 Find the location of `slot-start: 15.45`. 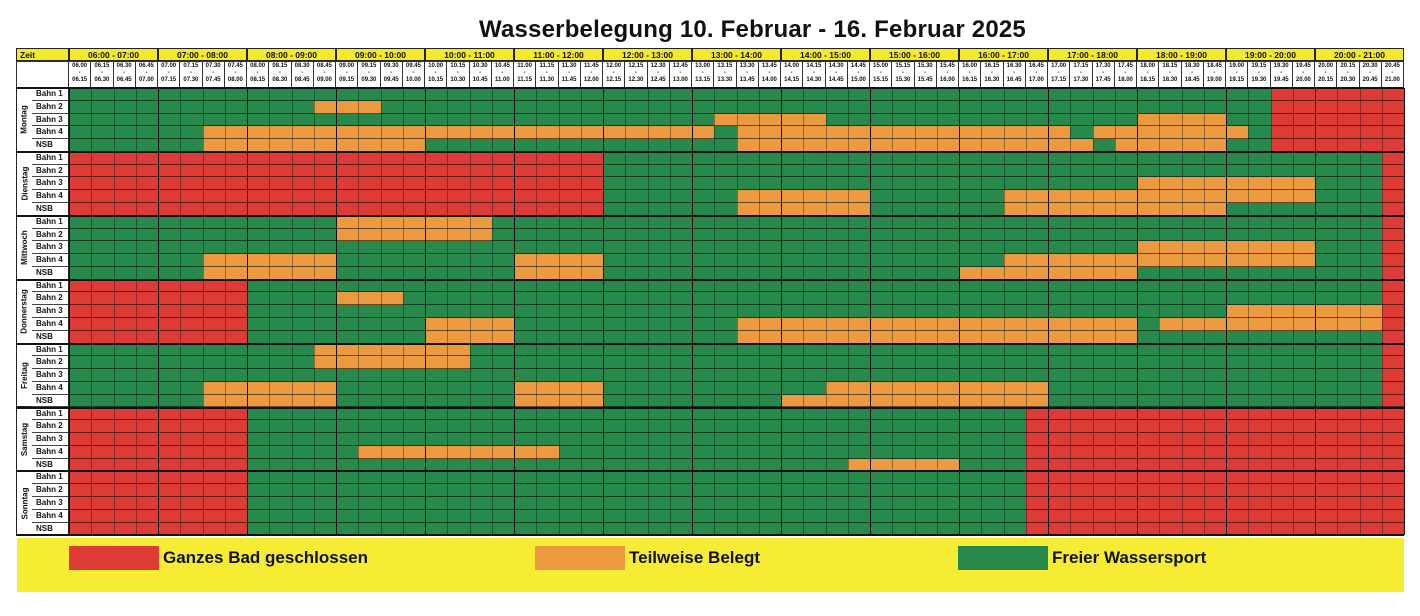

slot-start: 15.45 is located at coordinates (947, 66).